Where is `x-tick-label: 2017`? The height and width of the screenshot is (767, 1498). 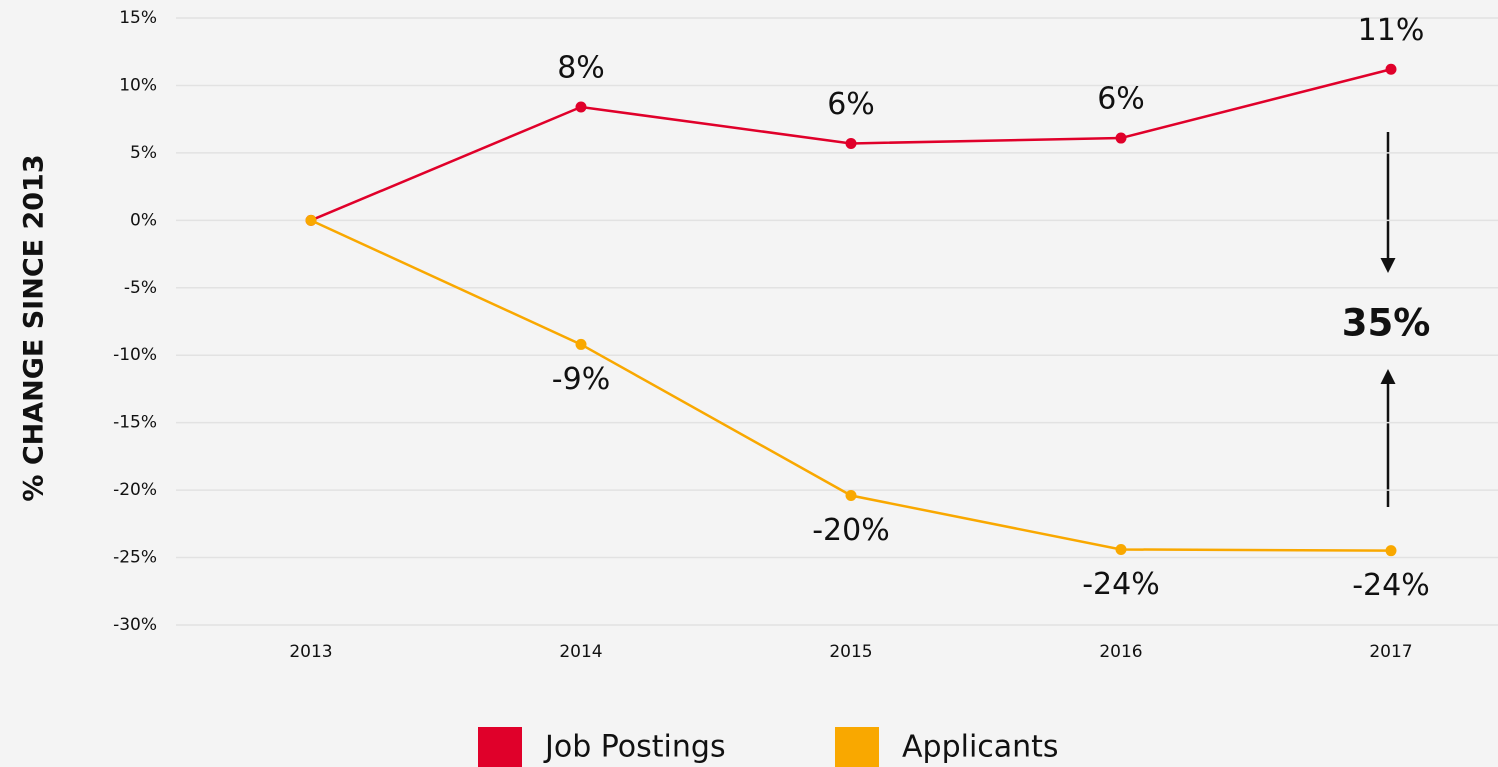
x-tick-label: 2017 is located at coordinates (1390, 652).